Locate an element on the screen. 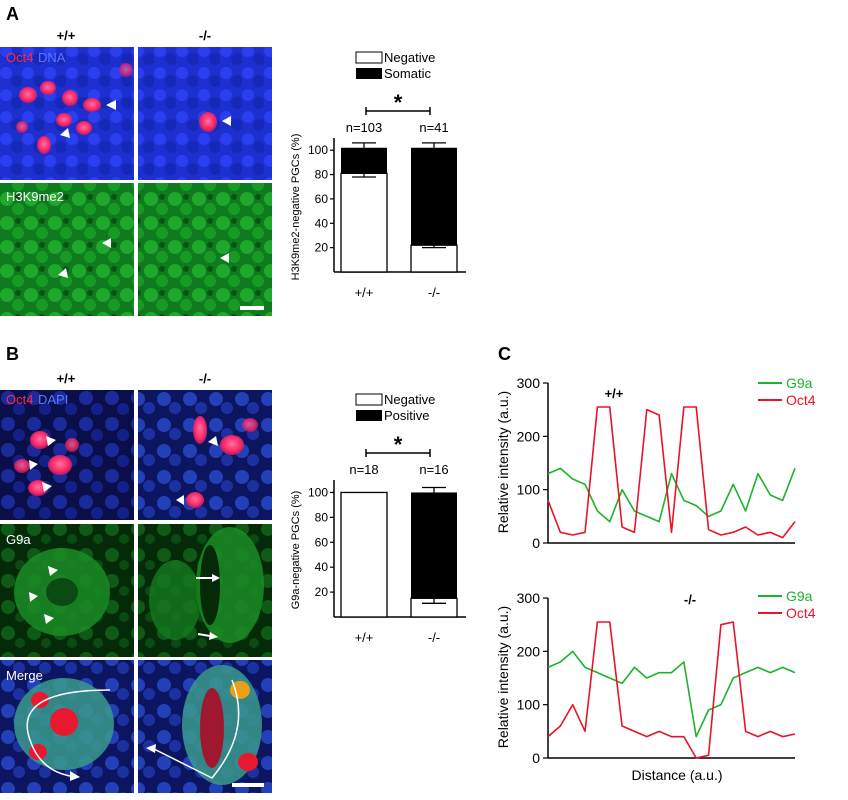 The width and height of the screenshot is (848, 800). y-label-b: G9a-negative PGCs (%) is located at coordinates (296, 550).